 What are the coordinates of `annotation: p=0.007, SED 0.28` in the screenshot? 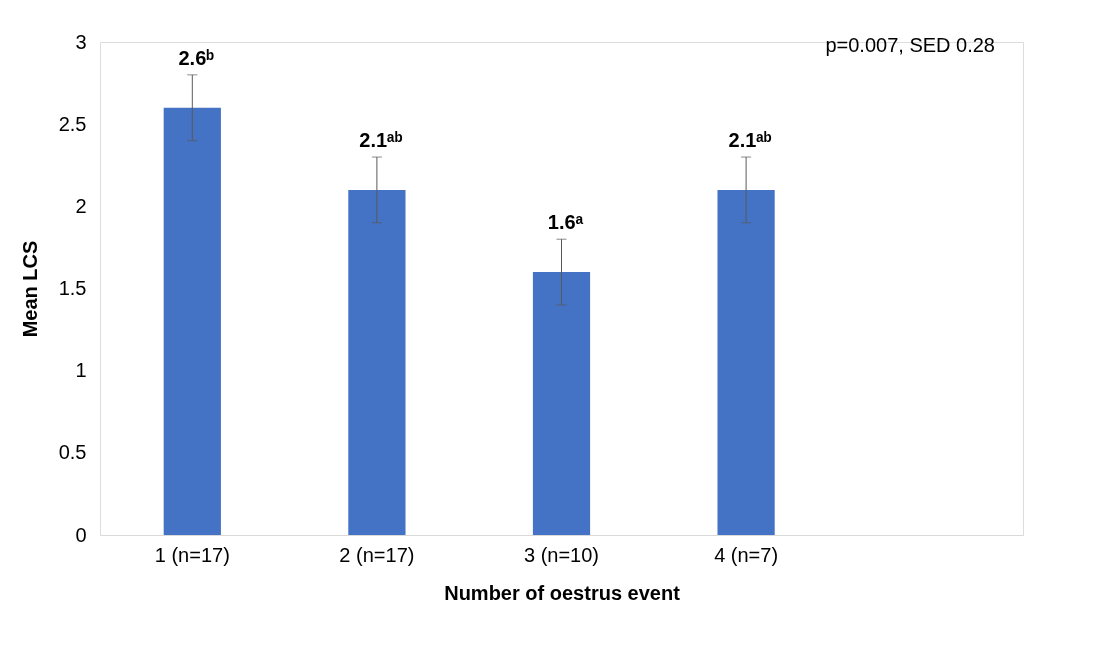 It's located at (910, 45).